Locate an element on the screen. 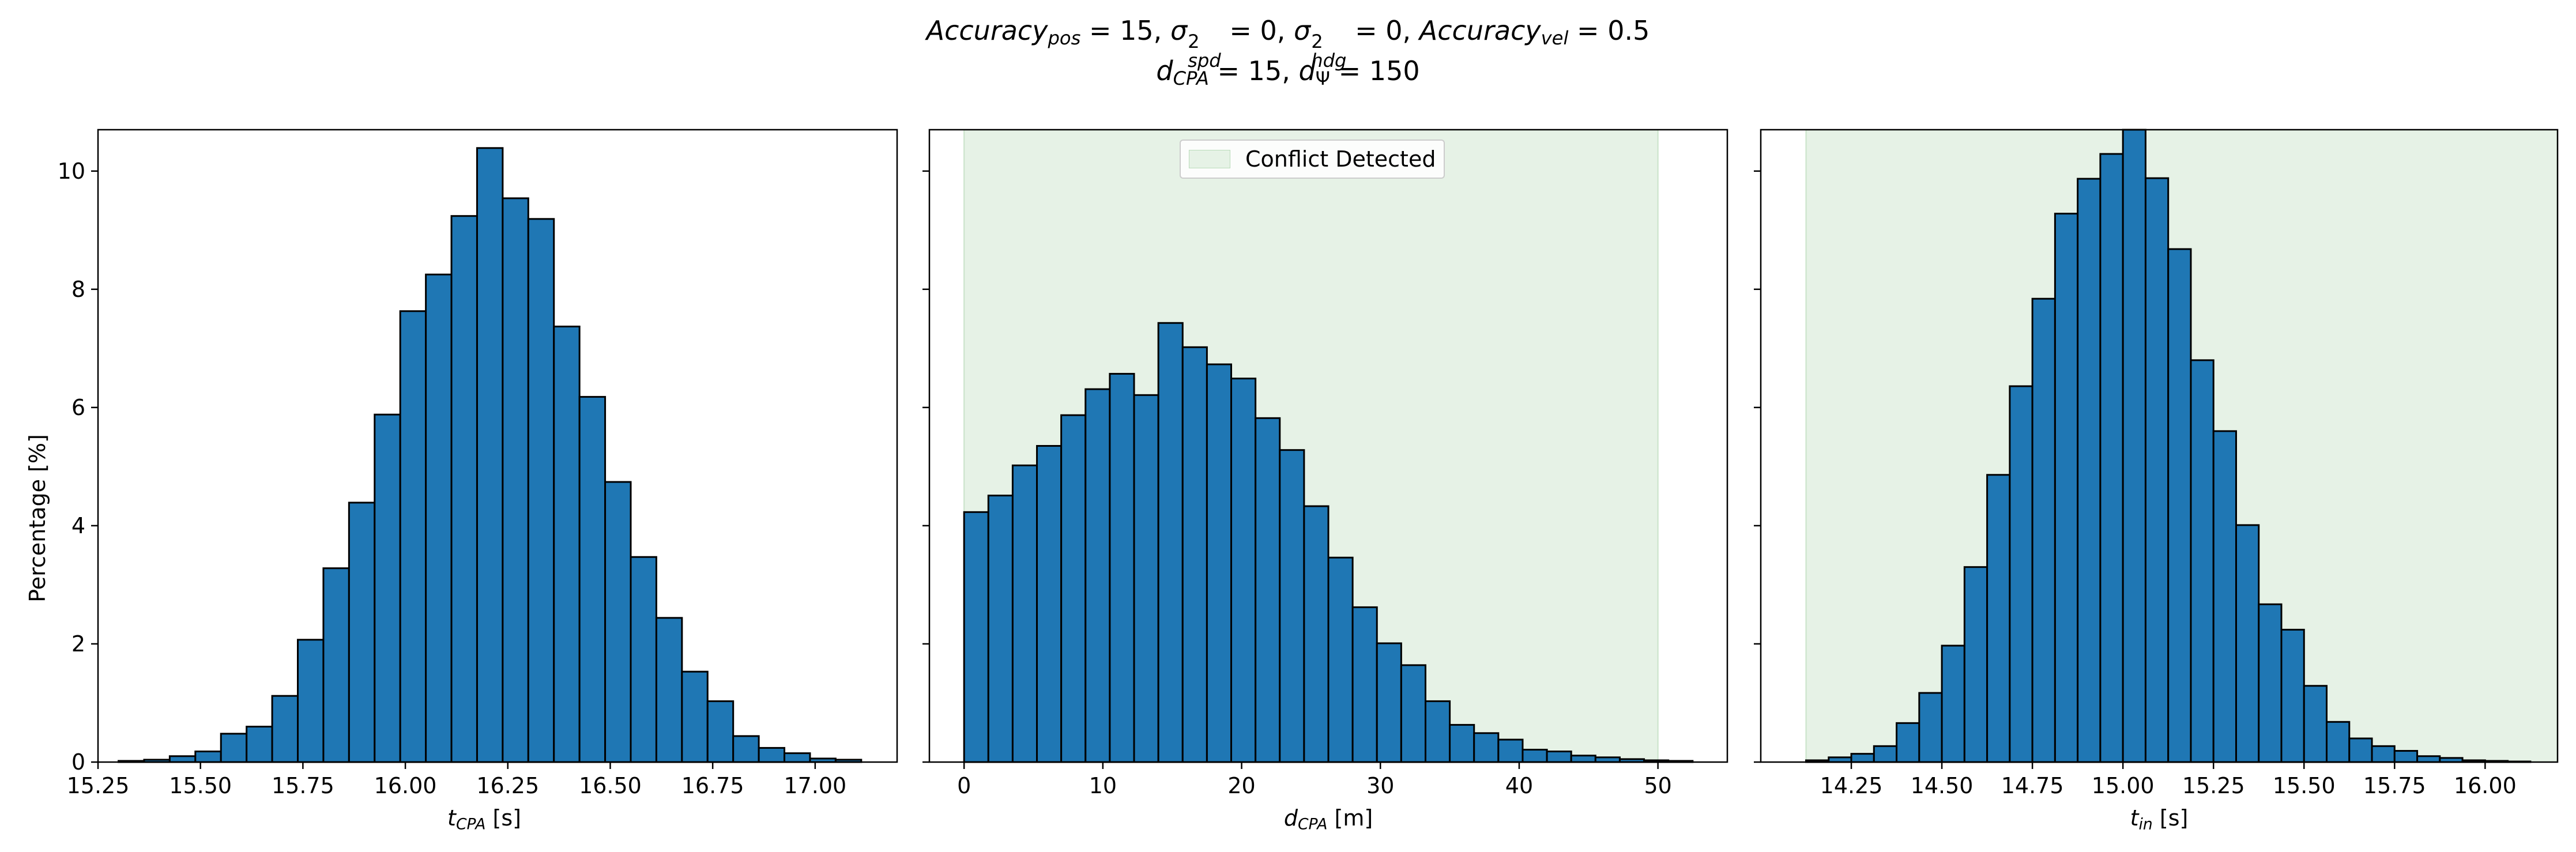  x-tick-label-tin: 16.00 is located at coordinates (2485, 786).